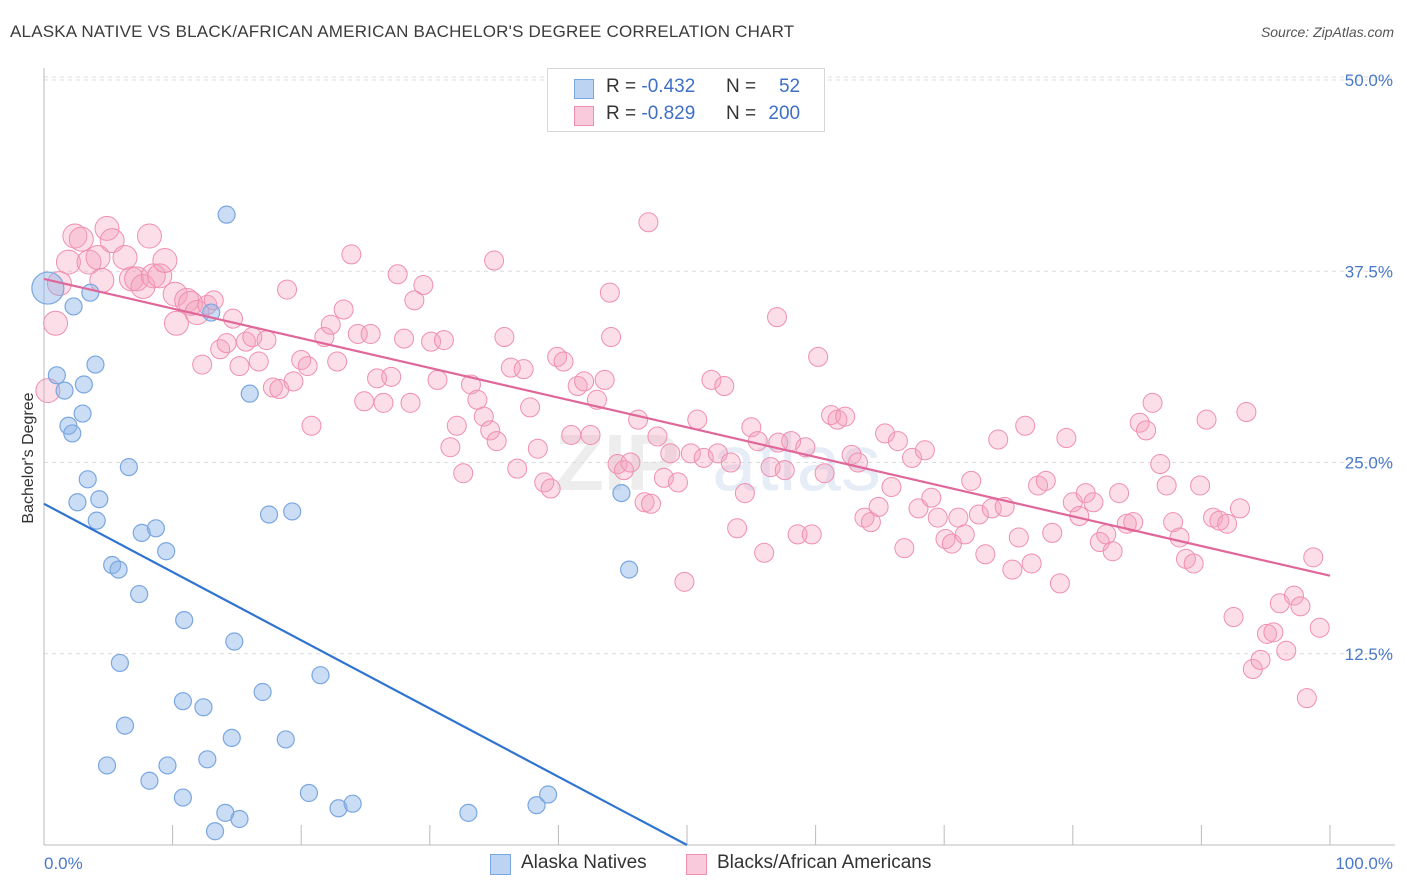  What do you see at coordinates (1327, 32) in the screenshot?
I see `source-label: Source: ZipAtlas.com` at bounding box center [1327, 32].